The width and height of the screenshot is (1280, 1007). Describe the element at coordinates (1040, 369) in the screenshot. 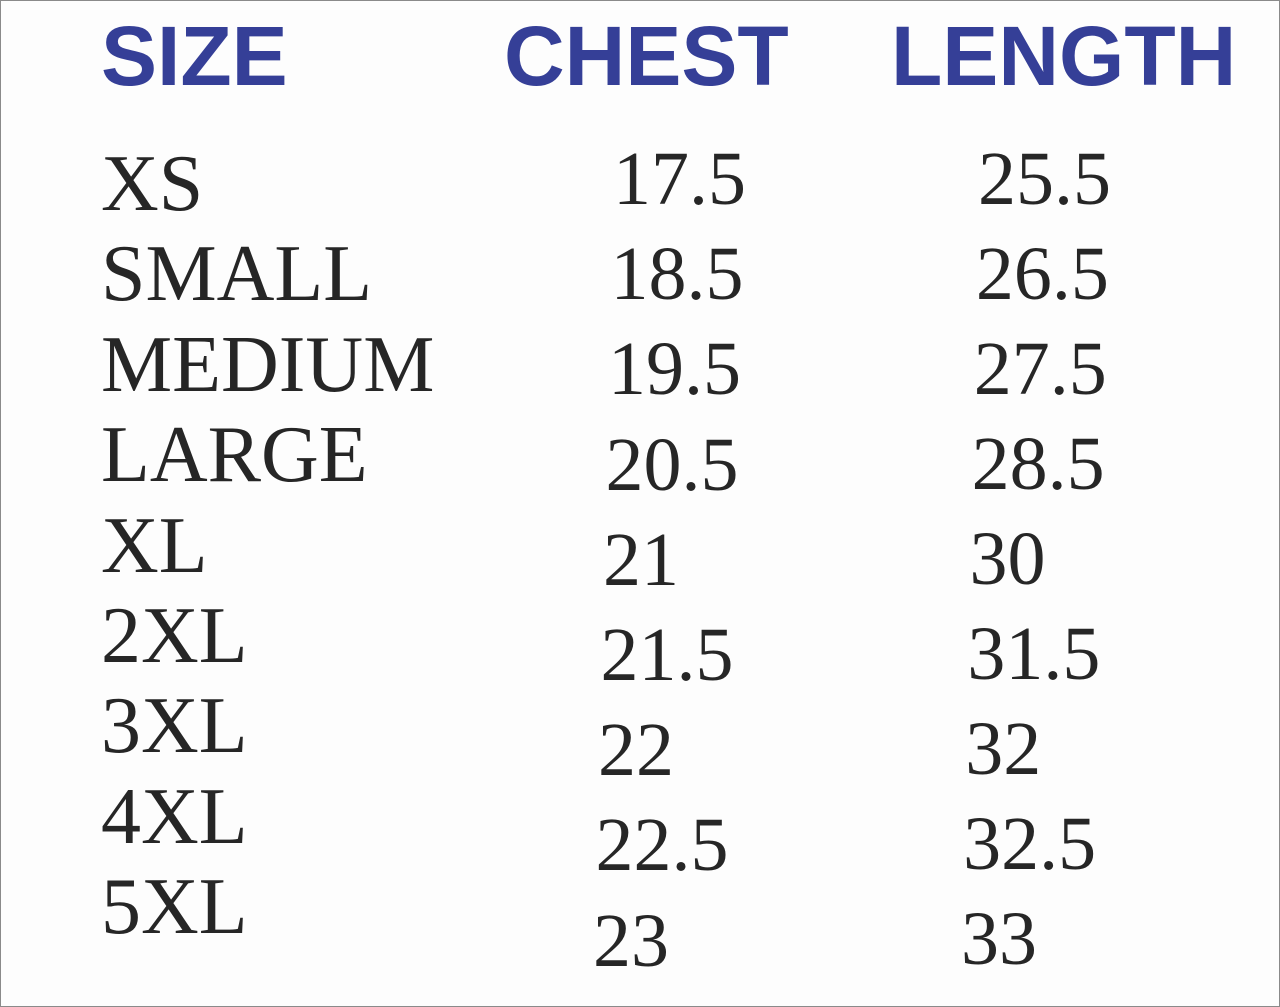

I see `length-value: 27.5` at that location.